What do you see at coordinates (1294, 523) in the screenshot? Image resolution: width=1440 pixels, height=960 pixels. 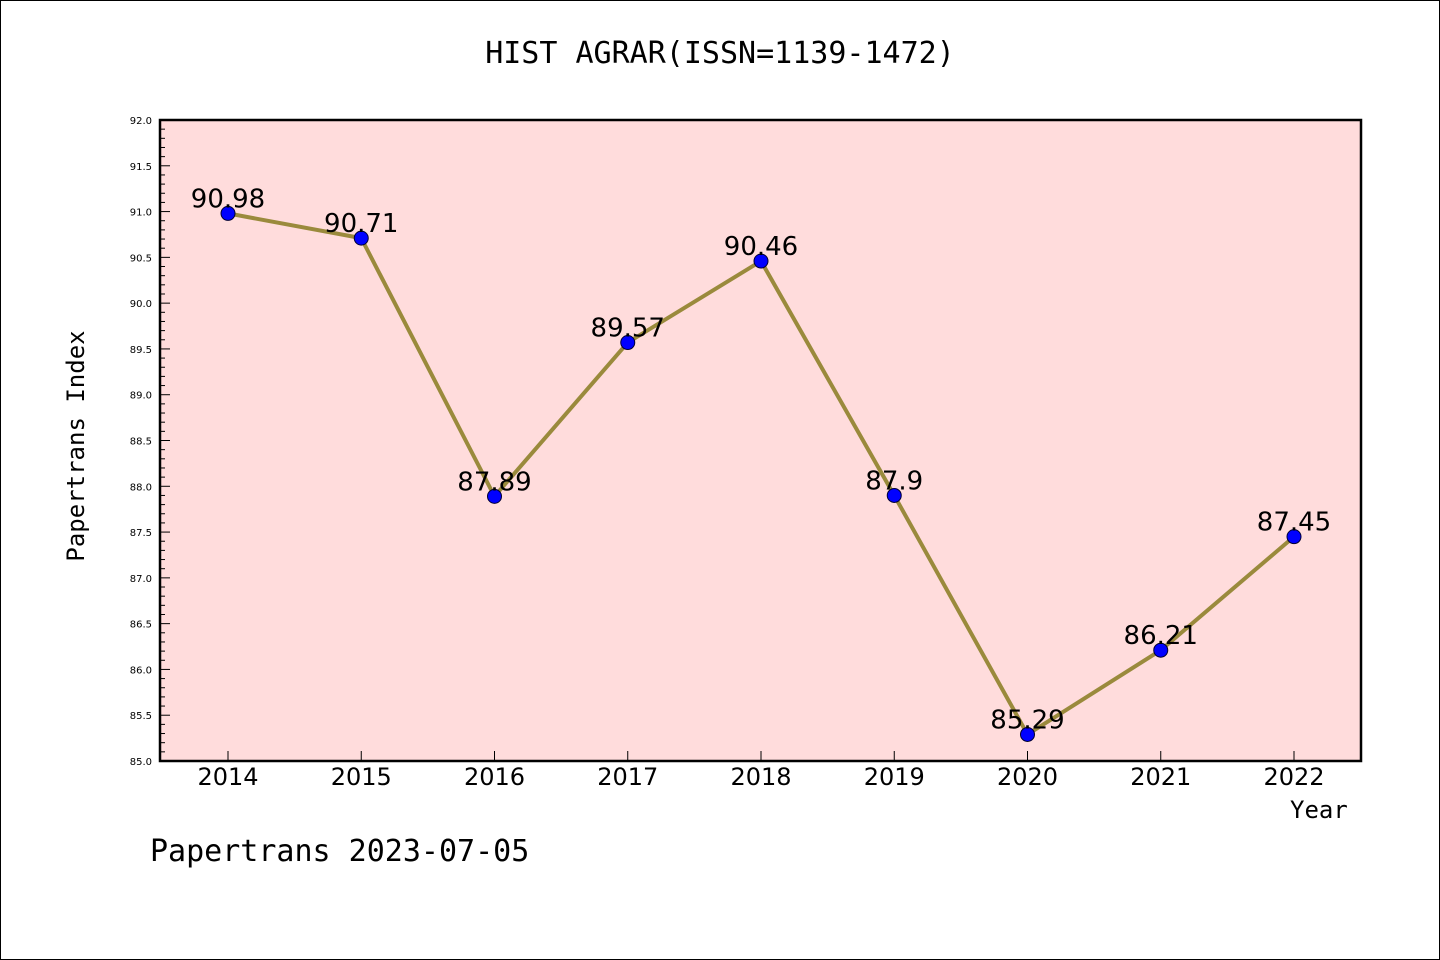 I see `data-label: 87.45` at bounding box center [1294, 523].